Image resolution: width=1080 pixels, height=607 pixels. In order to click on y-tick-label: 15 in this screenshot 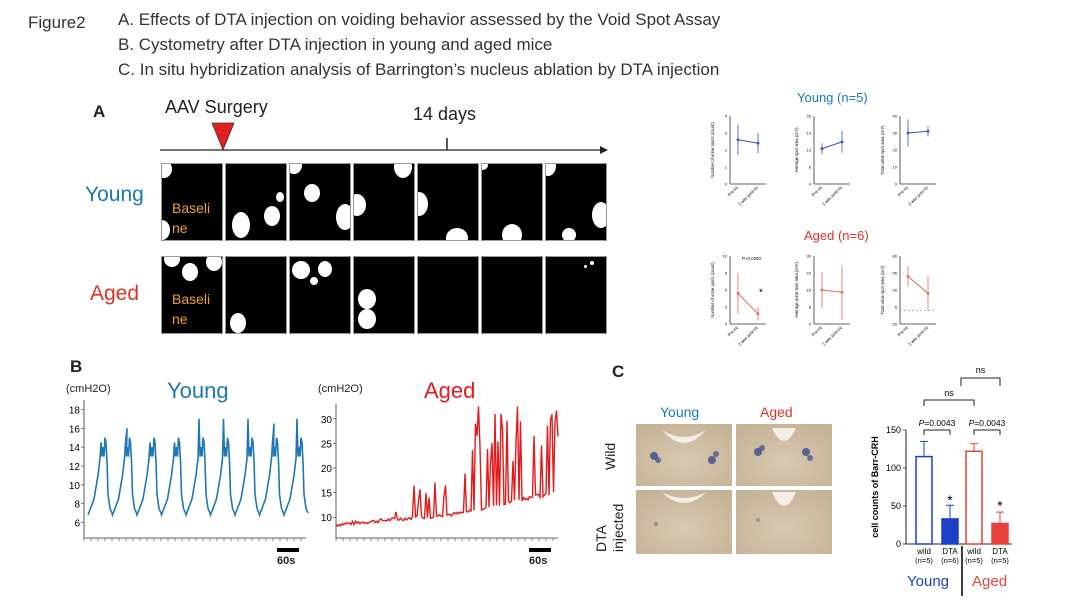, I will do `click(327, 494)`.